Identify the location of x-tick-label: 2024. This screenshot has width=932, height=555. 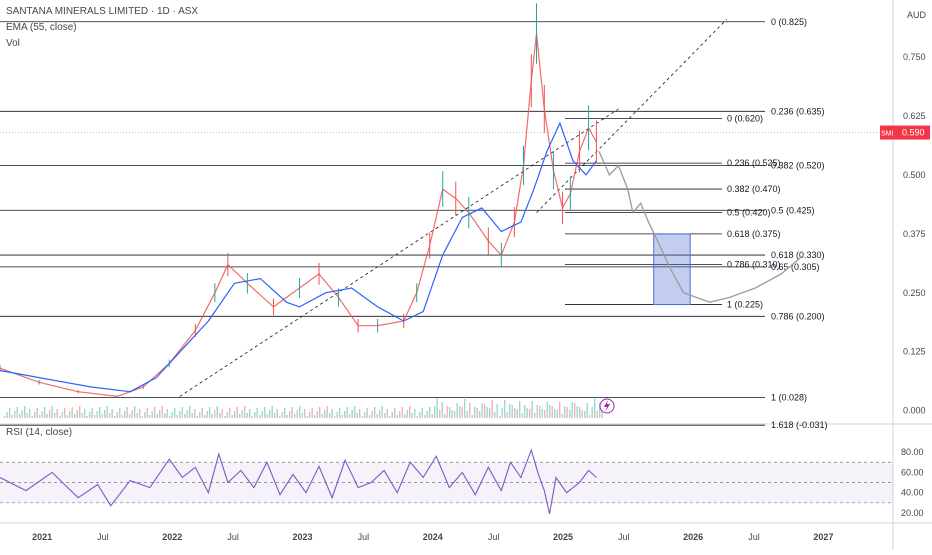
(433, 537).